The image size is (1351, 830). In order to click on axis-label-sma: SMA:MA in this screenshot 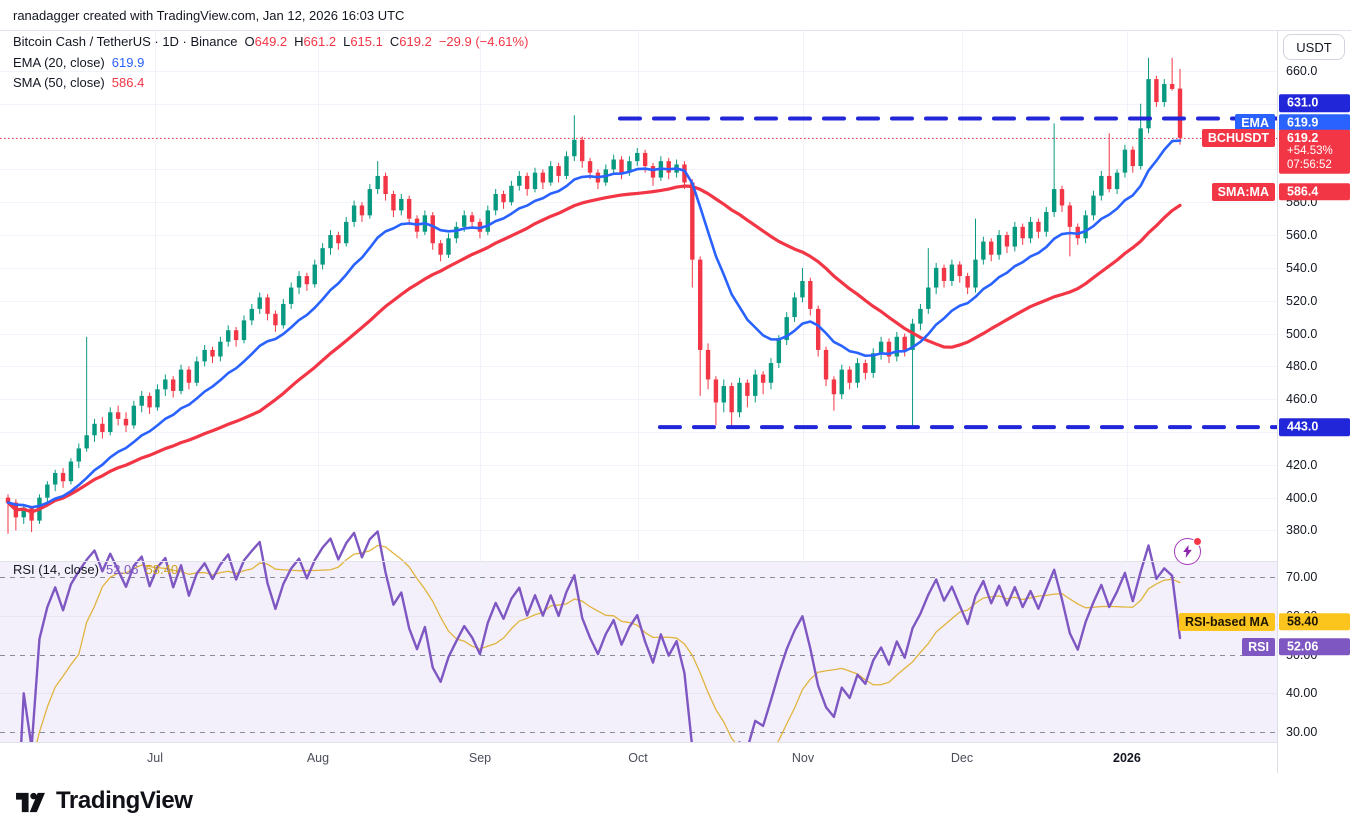, I will do `click(1243, 191)`.